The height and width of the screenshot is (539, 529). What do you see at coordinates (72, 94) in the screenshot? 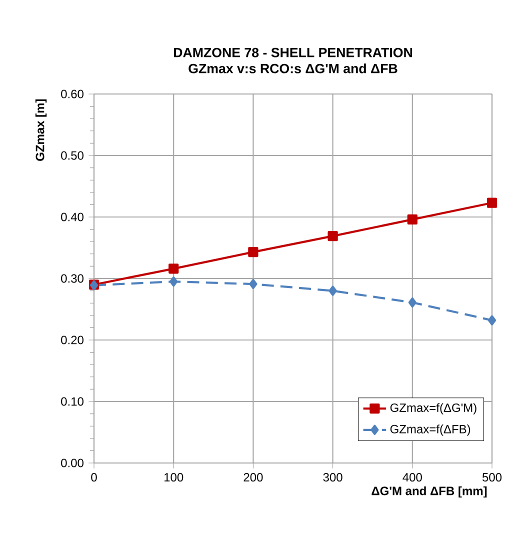
I see `y-tick-label: 0.60` at bounding box center [72, 94].